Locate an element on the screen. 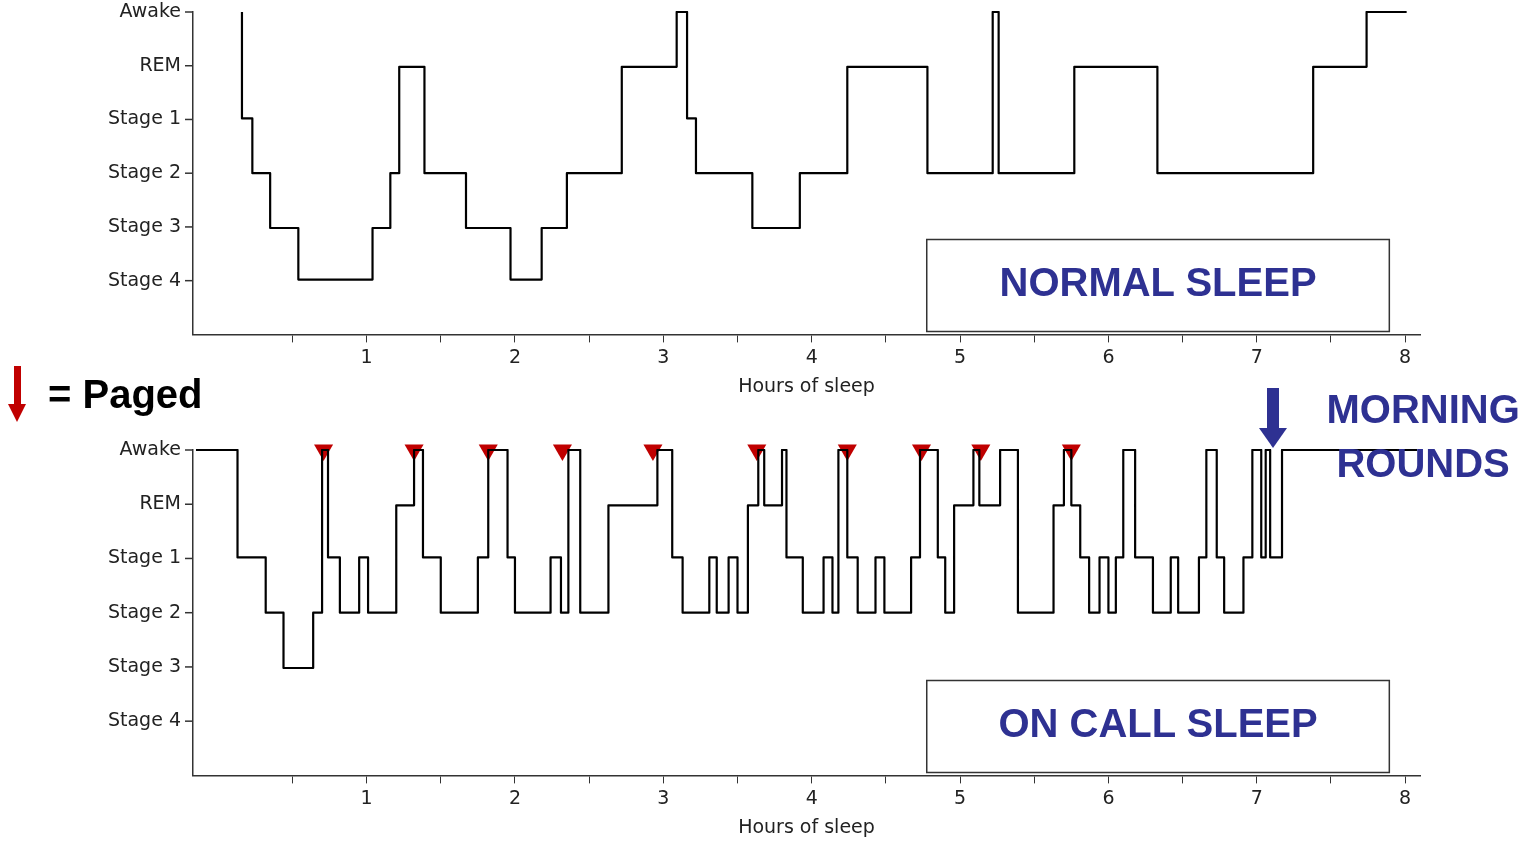 The image size is (1540, 855). text: ON CALL SLEEP is located at coordinates (1158, 723).